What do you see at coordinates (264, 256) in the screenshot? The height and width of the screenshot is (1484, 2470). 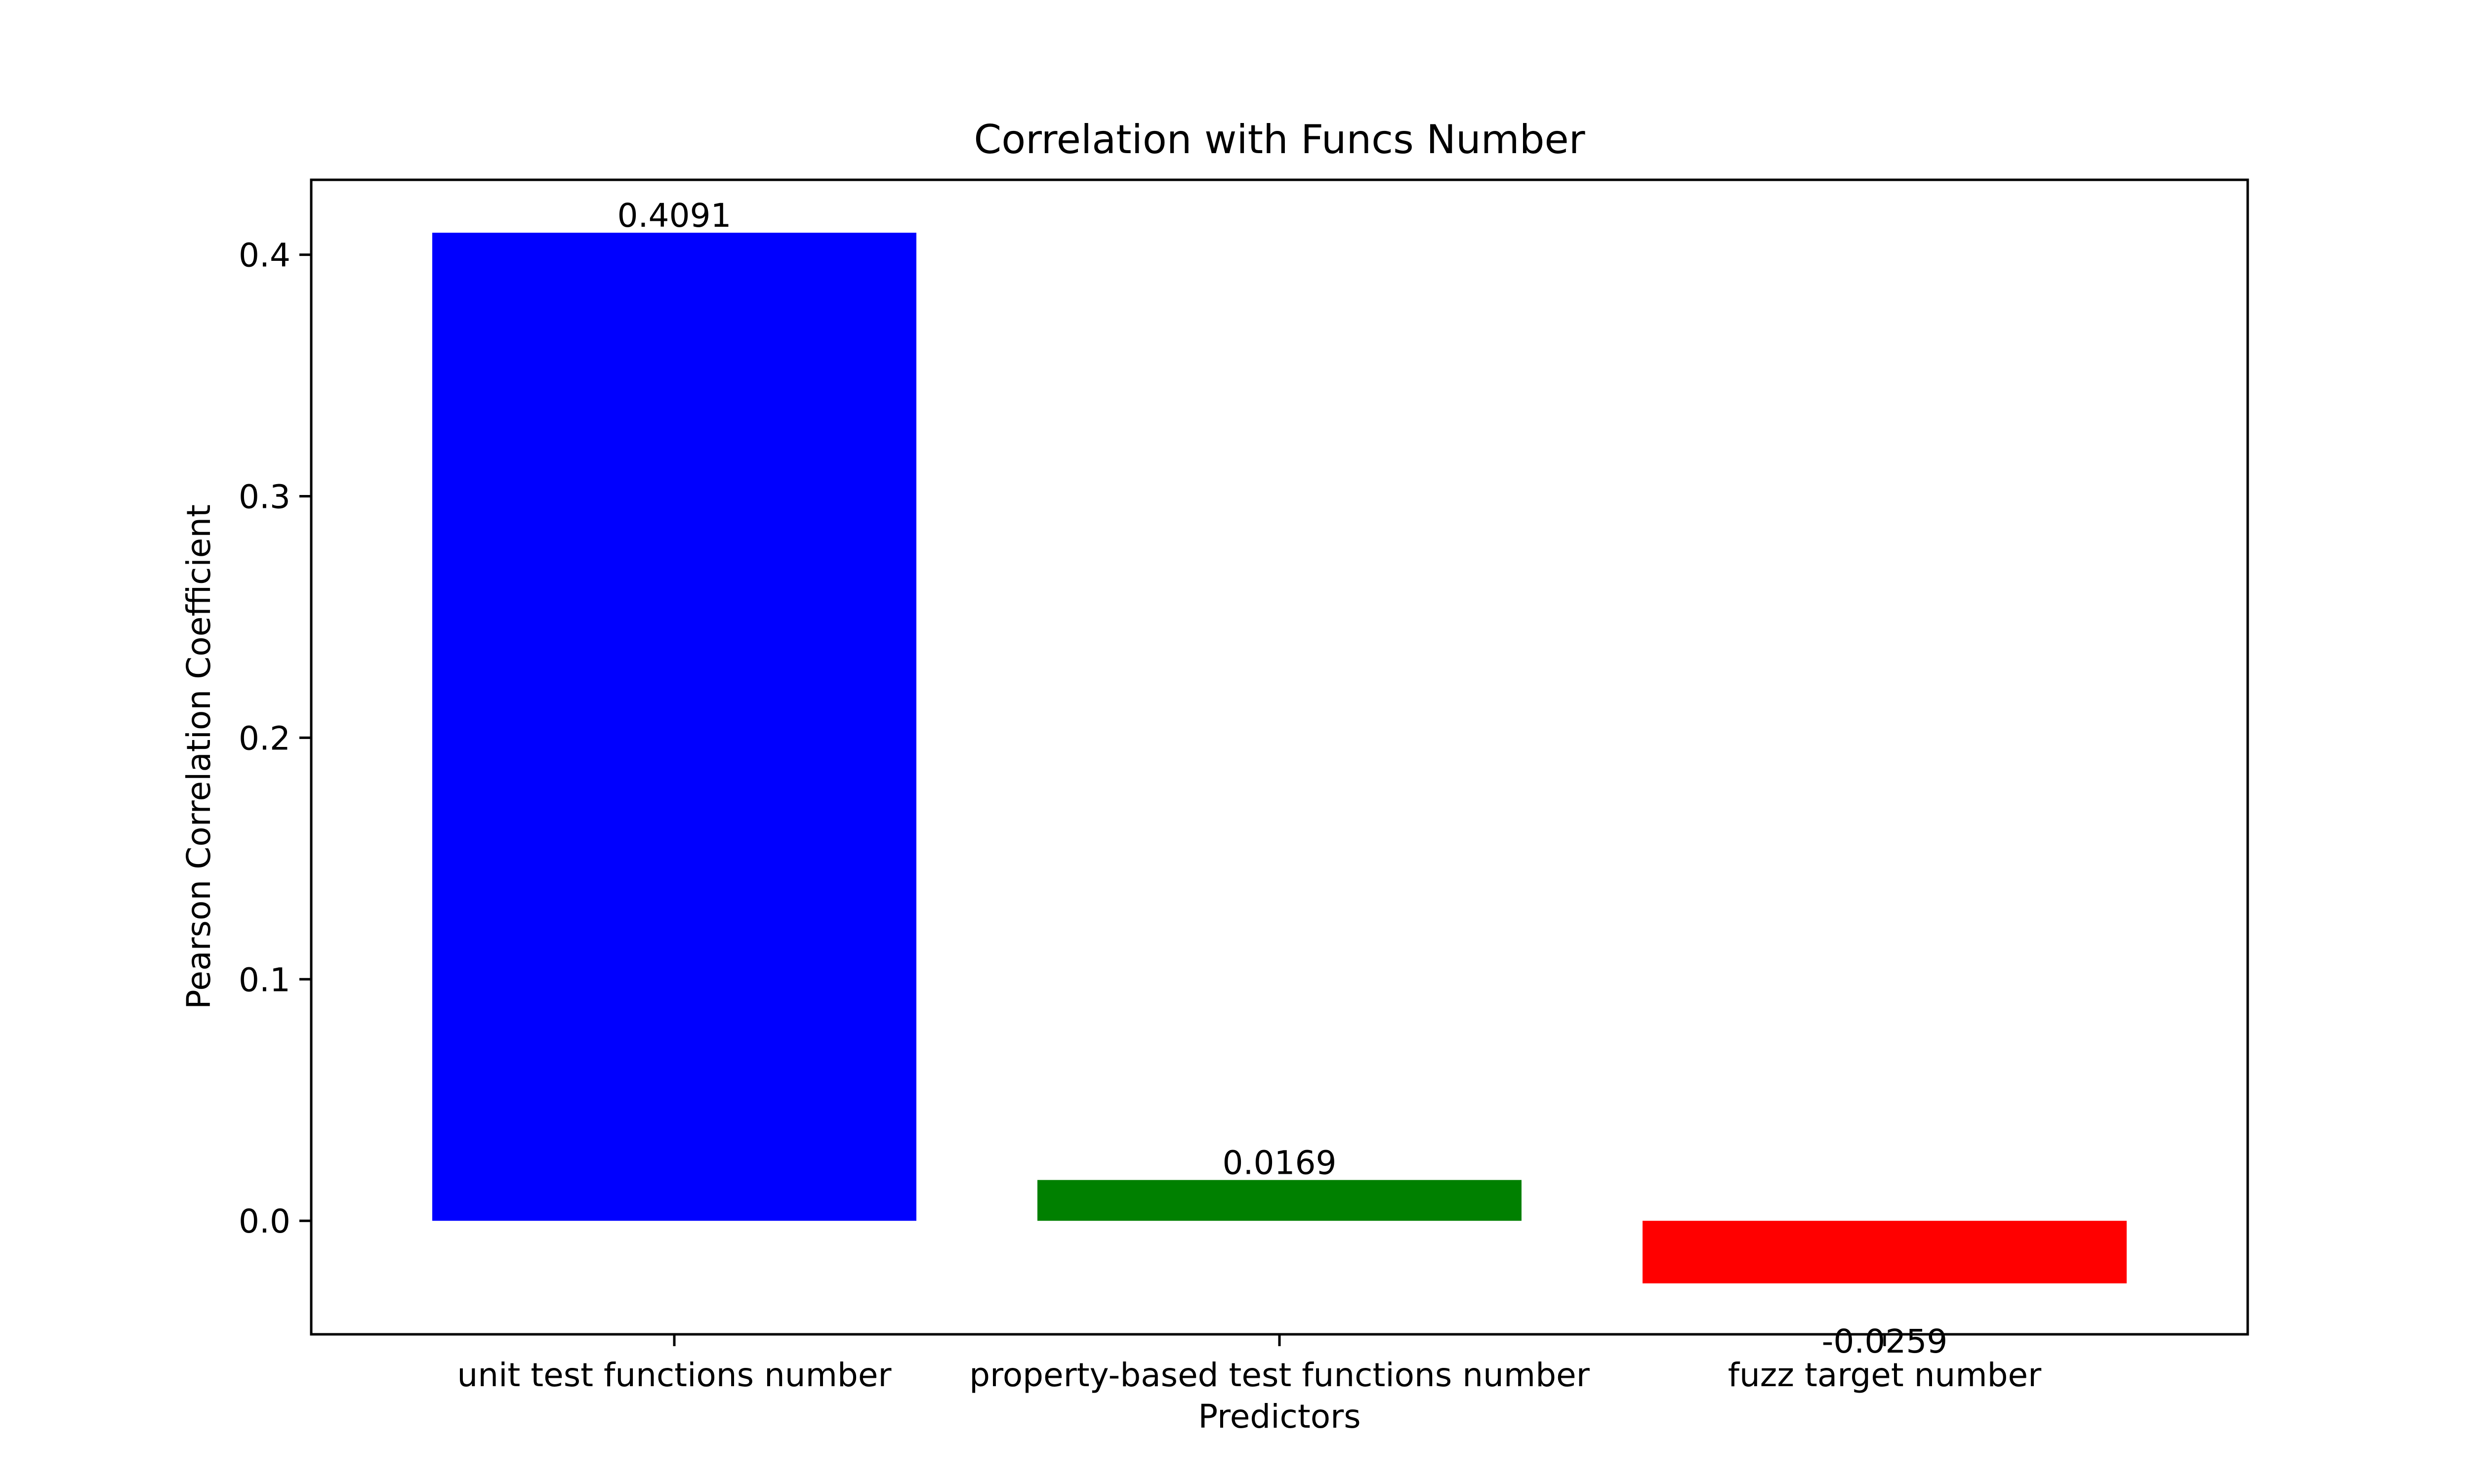 I see `y-tick-label-4: 0.4` at bounding box center [264, 256].